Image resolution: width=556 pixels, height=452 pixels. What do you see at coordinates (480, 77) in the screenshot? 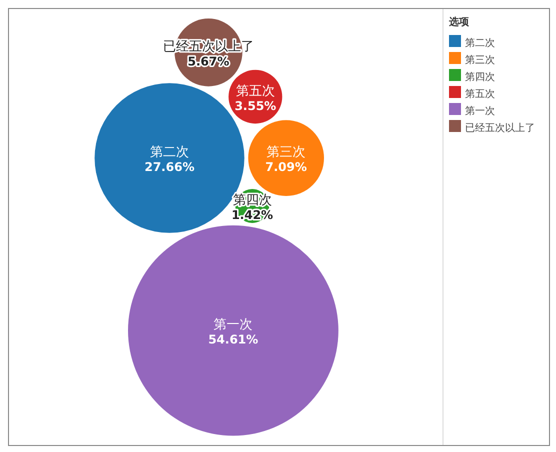
I see `category-label: 第四次` at bounding box center [480, 77].